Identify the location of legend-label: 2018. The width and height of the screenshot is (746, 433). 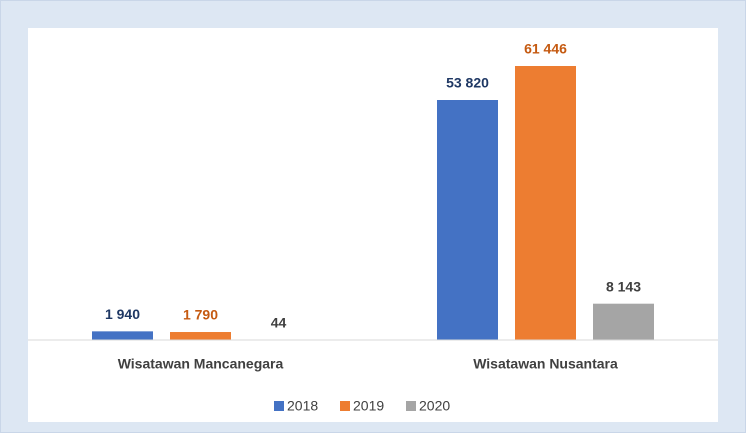
(302, 406).